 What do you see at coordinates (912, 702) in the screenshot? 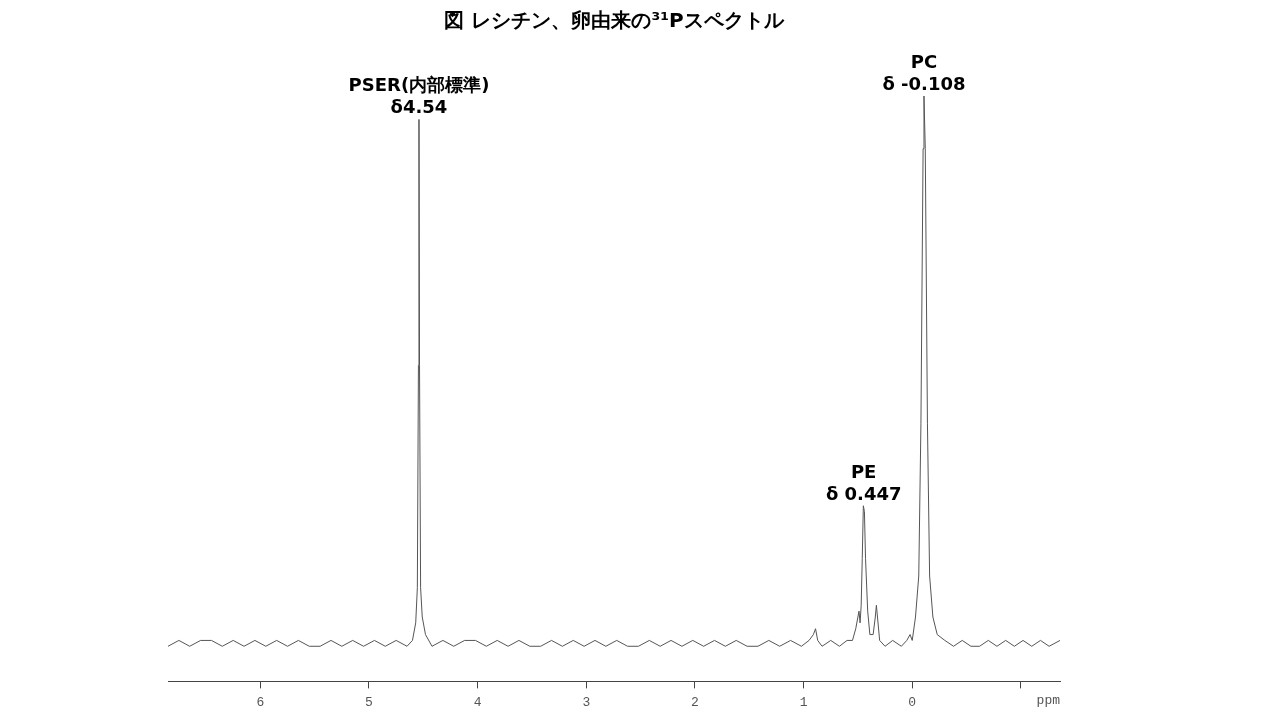
I see `x-tick-label: 0` at bounding box center [912, 702].